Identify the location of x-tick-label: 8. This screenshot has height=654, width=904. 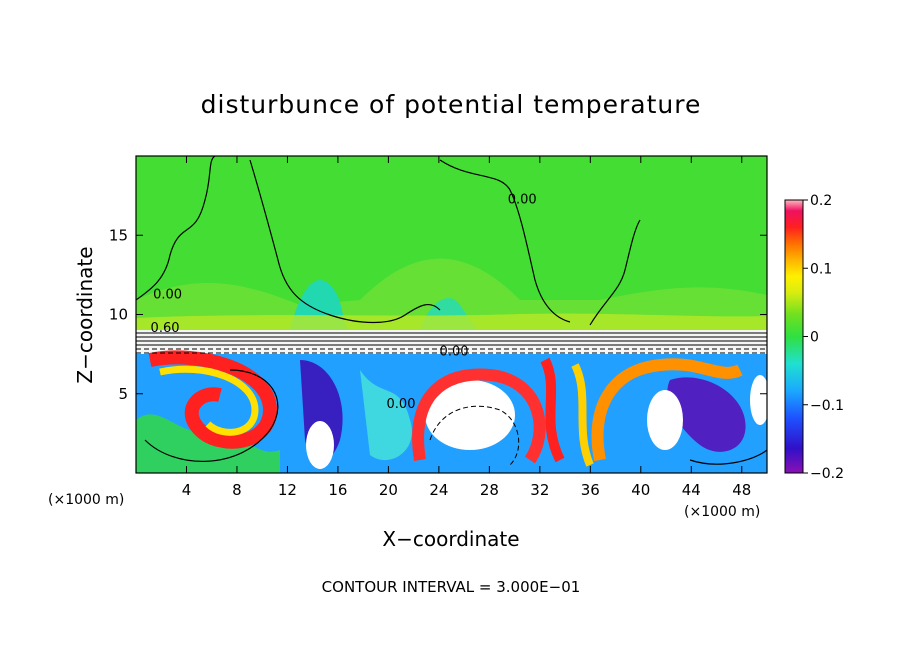
(237, 490).